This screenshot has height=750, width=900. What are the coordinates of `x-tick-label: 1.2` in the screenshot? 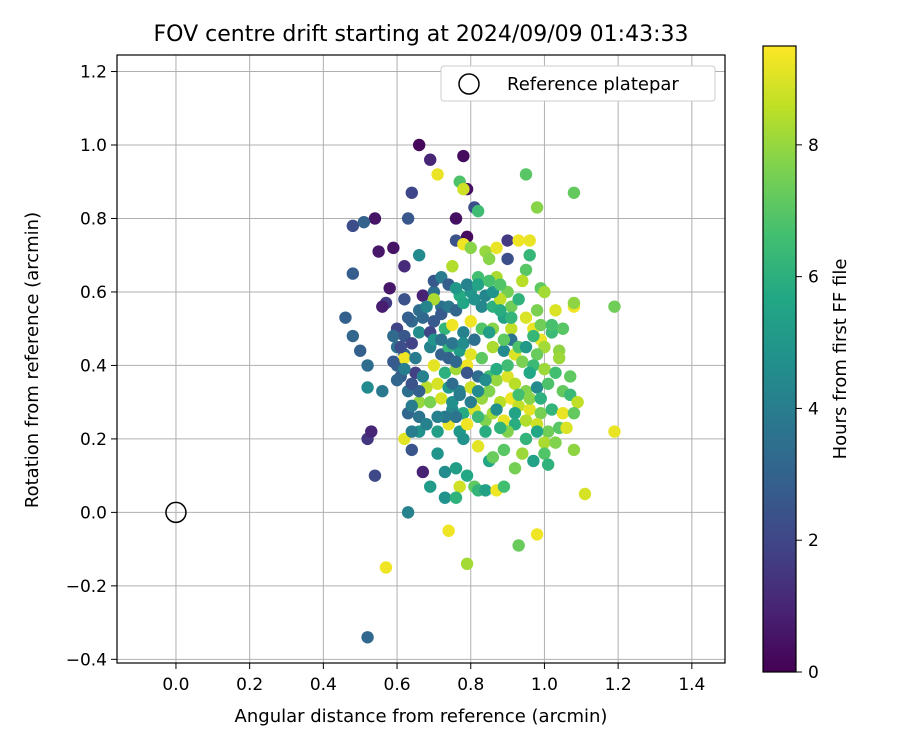 It's located at (618, 685).